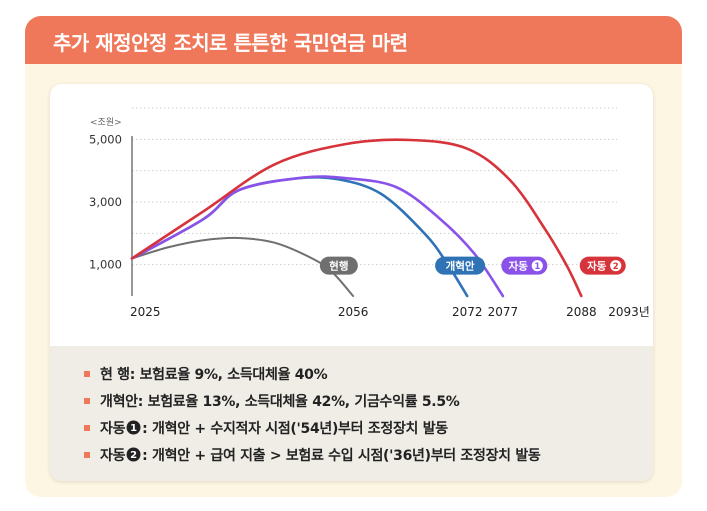 The width and height of the screenshot is (707, 511). What do you see at coordinates (105, 139) in the screenshot?
I see `y-tick-label: 5,000` at bounding box center [105, 139].